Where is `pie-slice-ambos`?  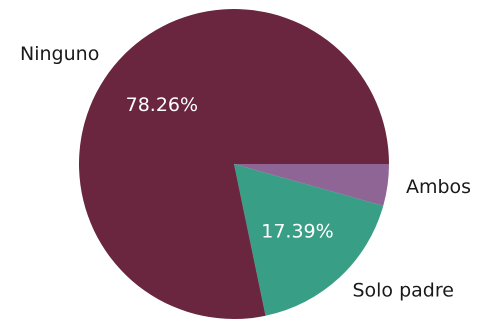
pie-slice-ambos is located at coordinates (311, 185).